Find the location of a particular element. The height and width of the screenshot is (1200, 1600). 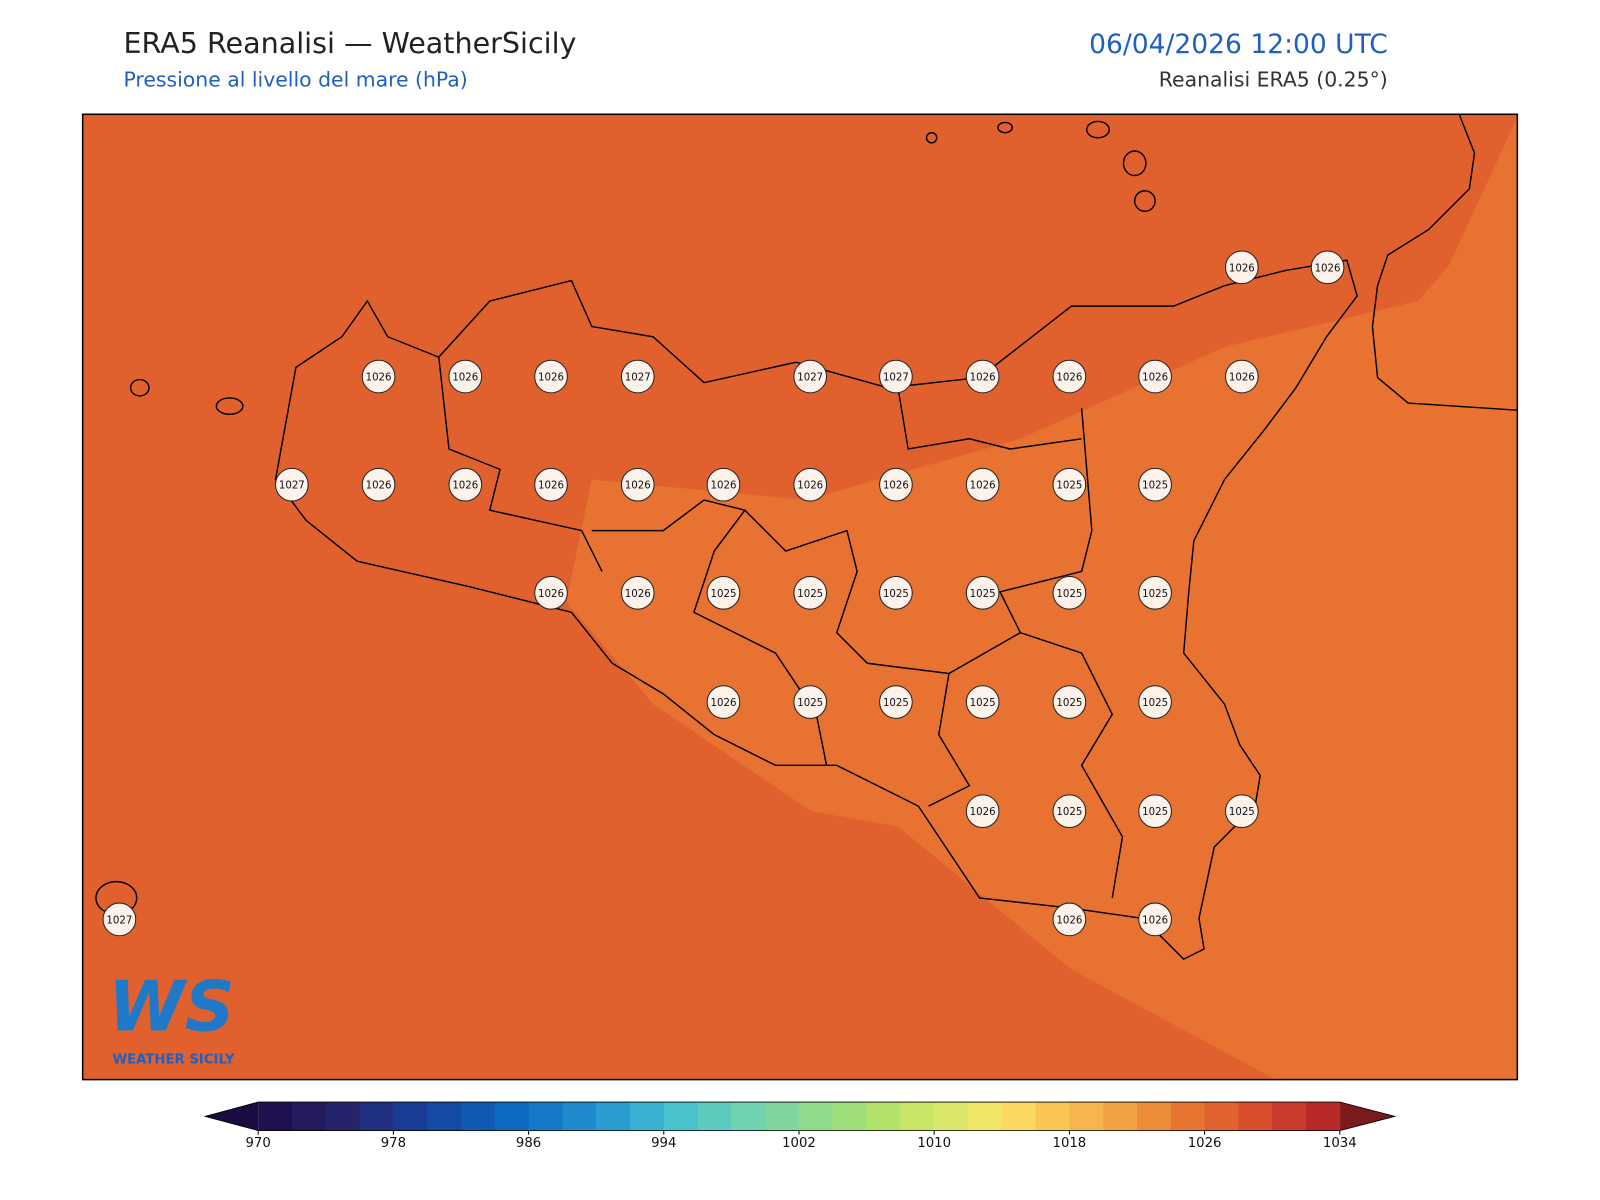

calabria-coast is located at coordinates (1444, 262).